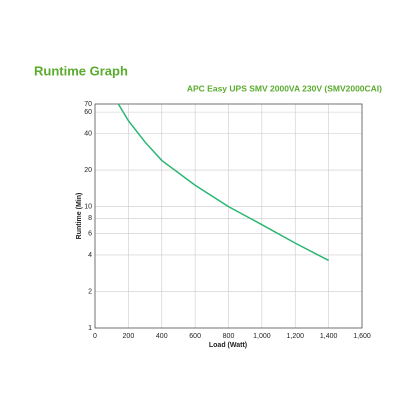 The height and width of the screenshot is (416, 416). Describe the element at coordinates (295, 336) in the screenshot. I see `x-tick-label: 1,200` at that location.